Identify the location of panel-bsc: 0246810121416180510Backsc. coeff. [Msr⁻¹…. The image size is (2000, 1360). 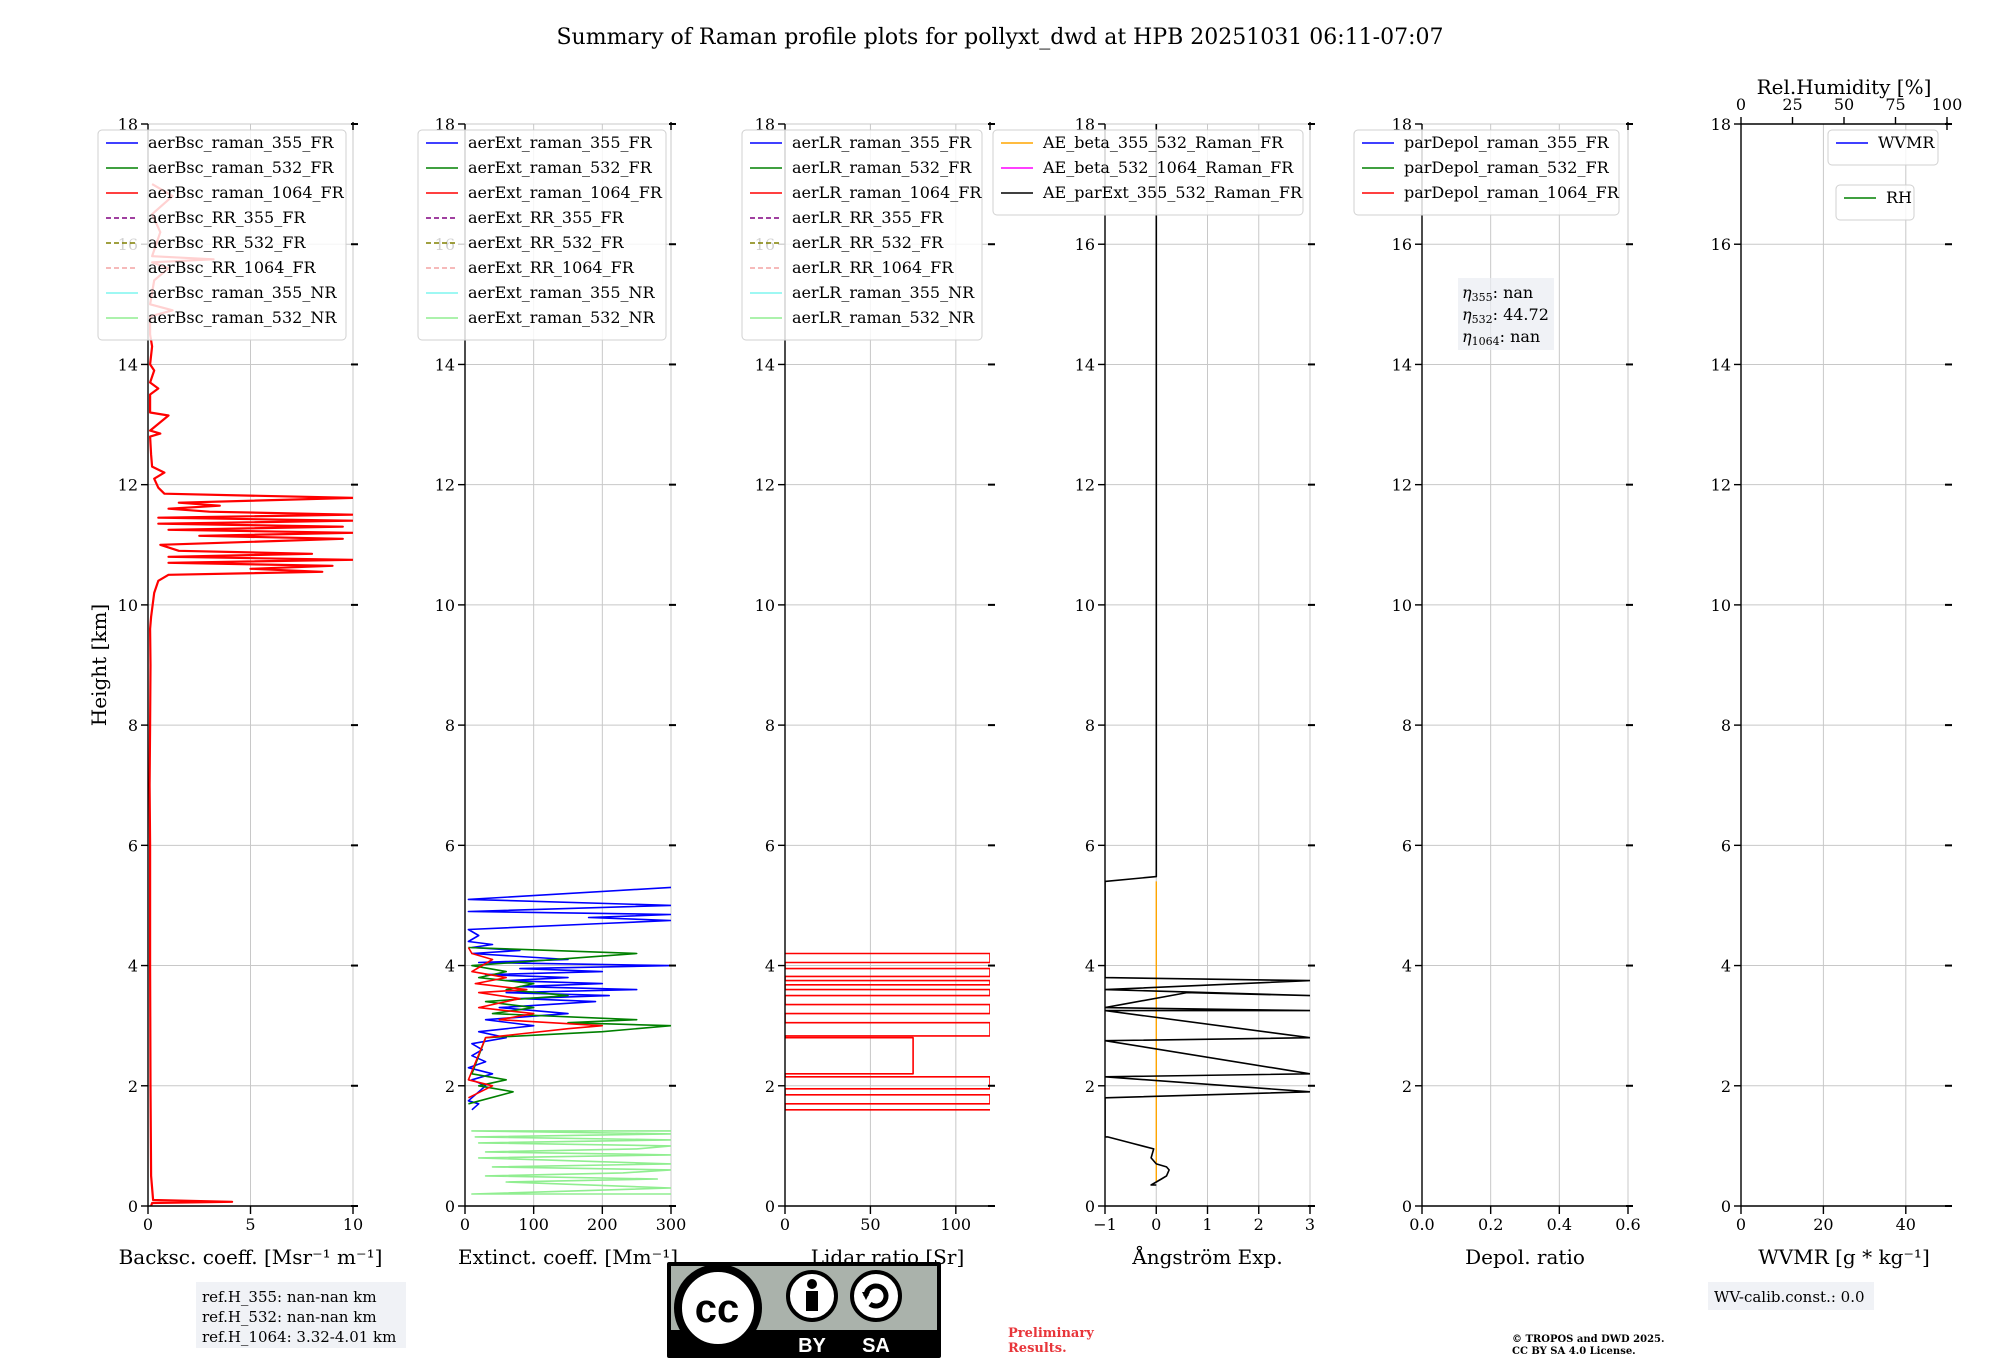
(234, 692).